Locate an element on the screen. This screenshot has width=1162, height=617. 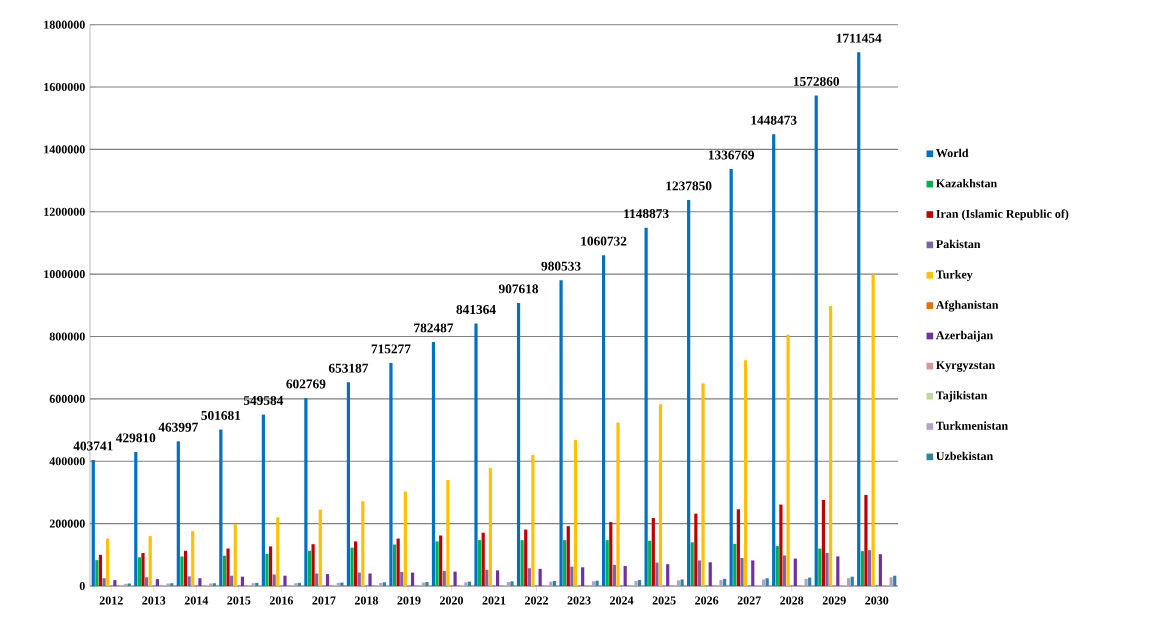
data-label: 463997 is located at coordinates (178, 427).